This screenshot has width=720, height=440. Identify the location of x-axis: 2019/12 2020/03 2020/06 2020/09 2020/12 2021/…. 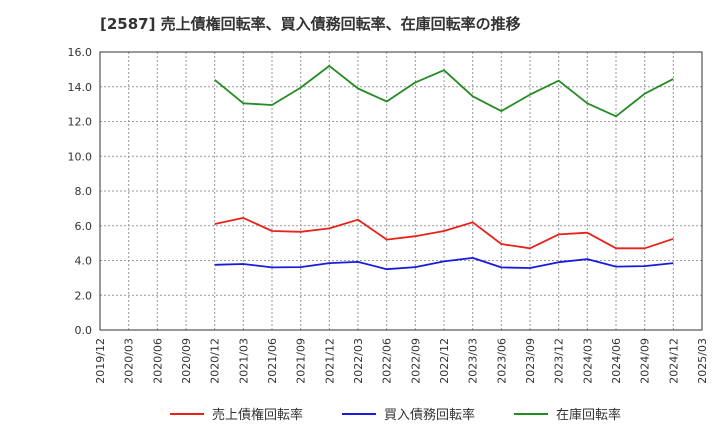
(401, 361).